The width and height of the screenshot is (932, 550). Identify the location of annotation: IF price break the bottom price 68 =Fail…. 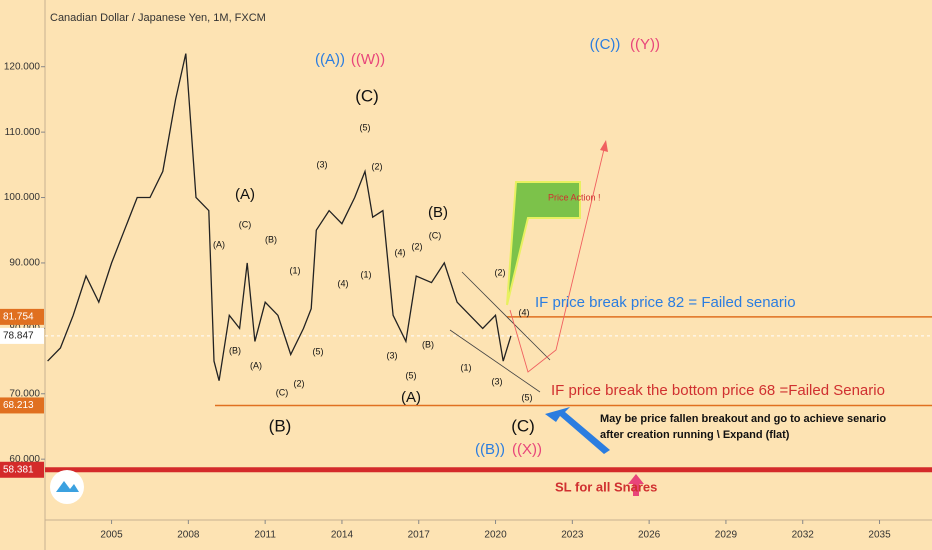
(718, 390).